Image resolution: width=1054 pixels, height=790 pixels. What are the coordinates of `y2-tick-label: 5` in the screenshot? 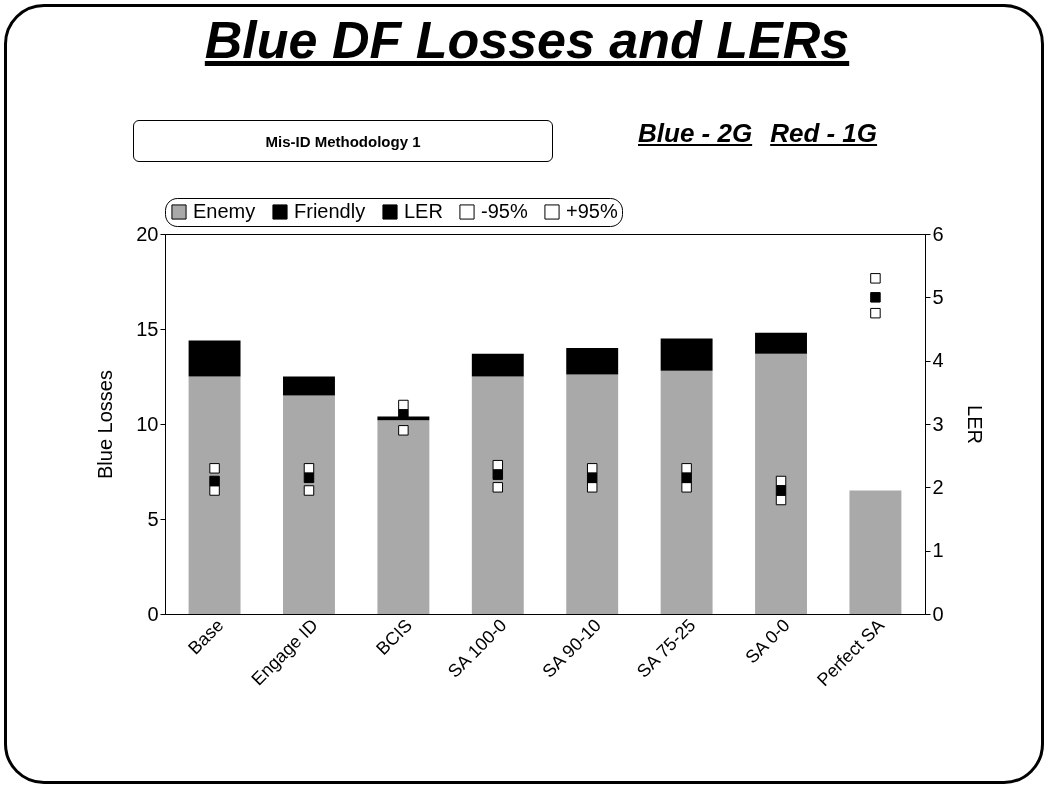 It's located at (938, 296).